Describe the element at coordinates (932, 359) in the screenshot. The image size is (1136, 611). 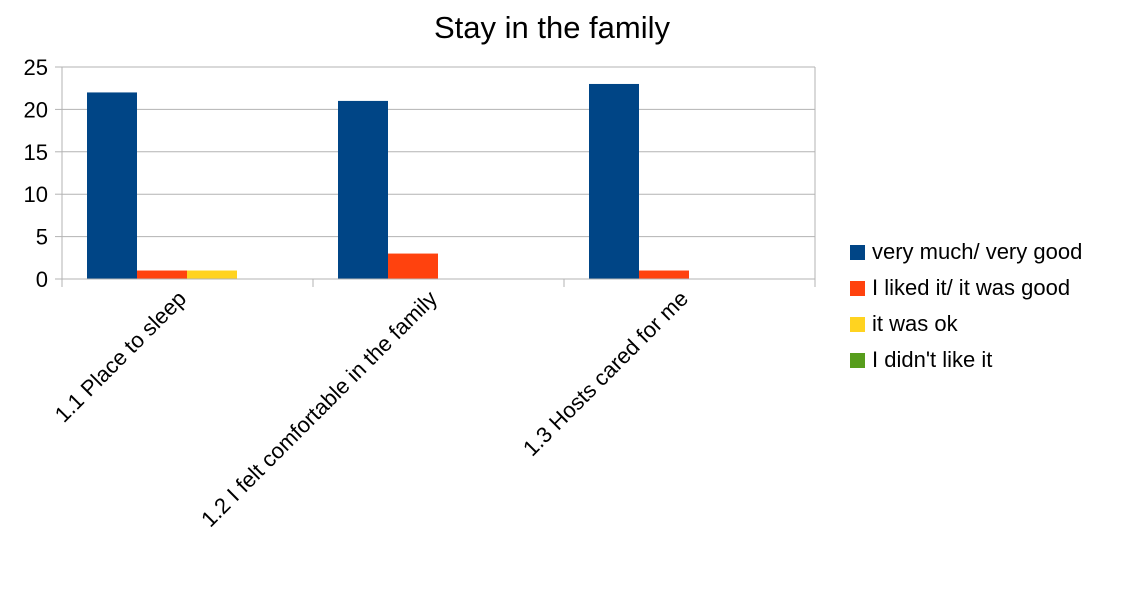
I see `legend-label: I didn't like it` at that location.